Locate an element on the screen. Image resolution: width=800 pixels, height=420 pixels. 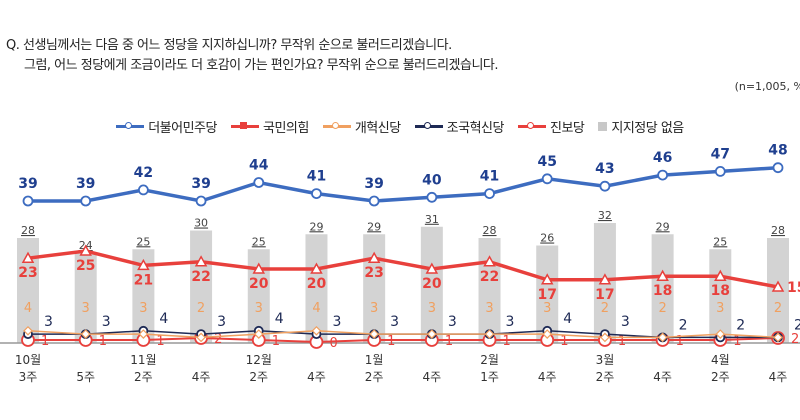
bar-label: 28 is located at coordinates (490, 230).